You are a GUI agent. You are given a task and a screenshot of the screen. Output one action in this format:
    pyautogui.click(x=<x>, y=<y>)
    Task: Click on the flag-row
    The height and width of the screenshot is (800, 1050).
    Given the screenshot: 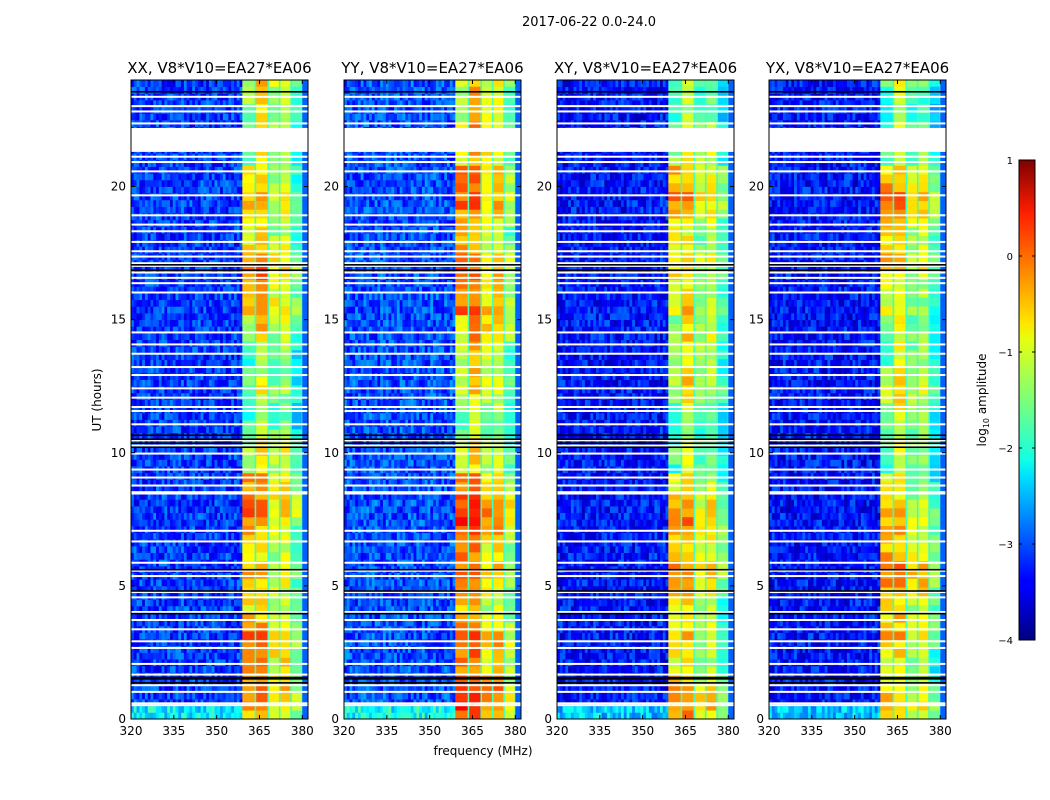 What is the action you would take?
    pyautogui.click(x=219, y=263)
    